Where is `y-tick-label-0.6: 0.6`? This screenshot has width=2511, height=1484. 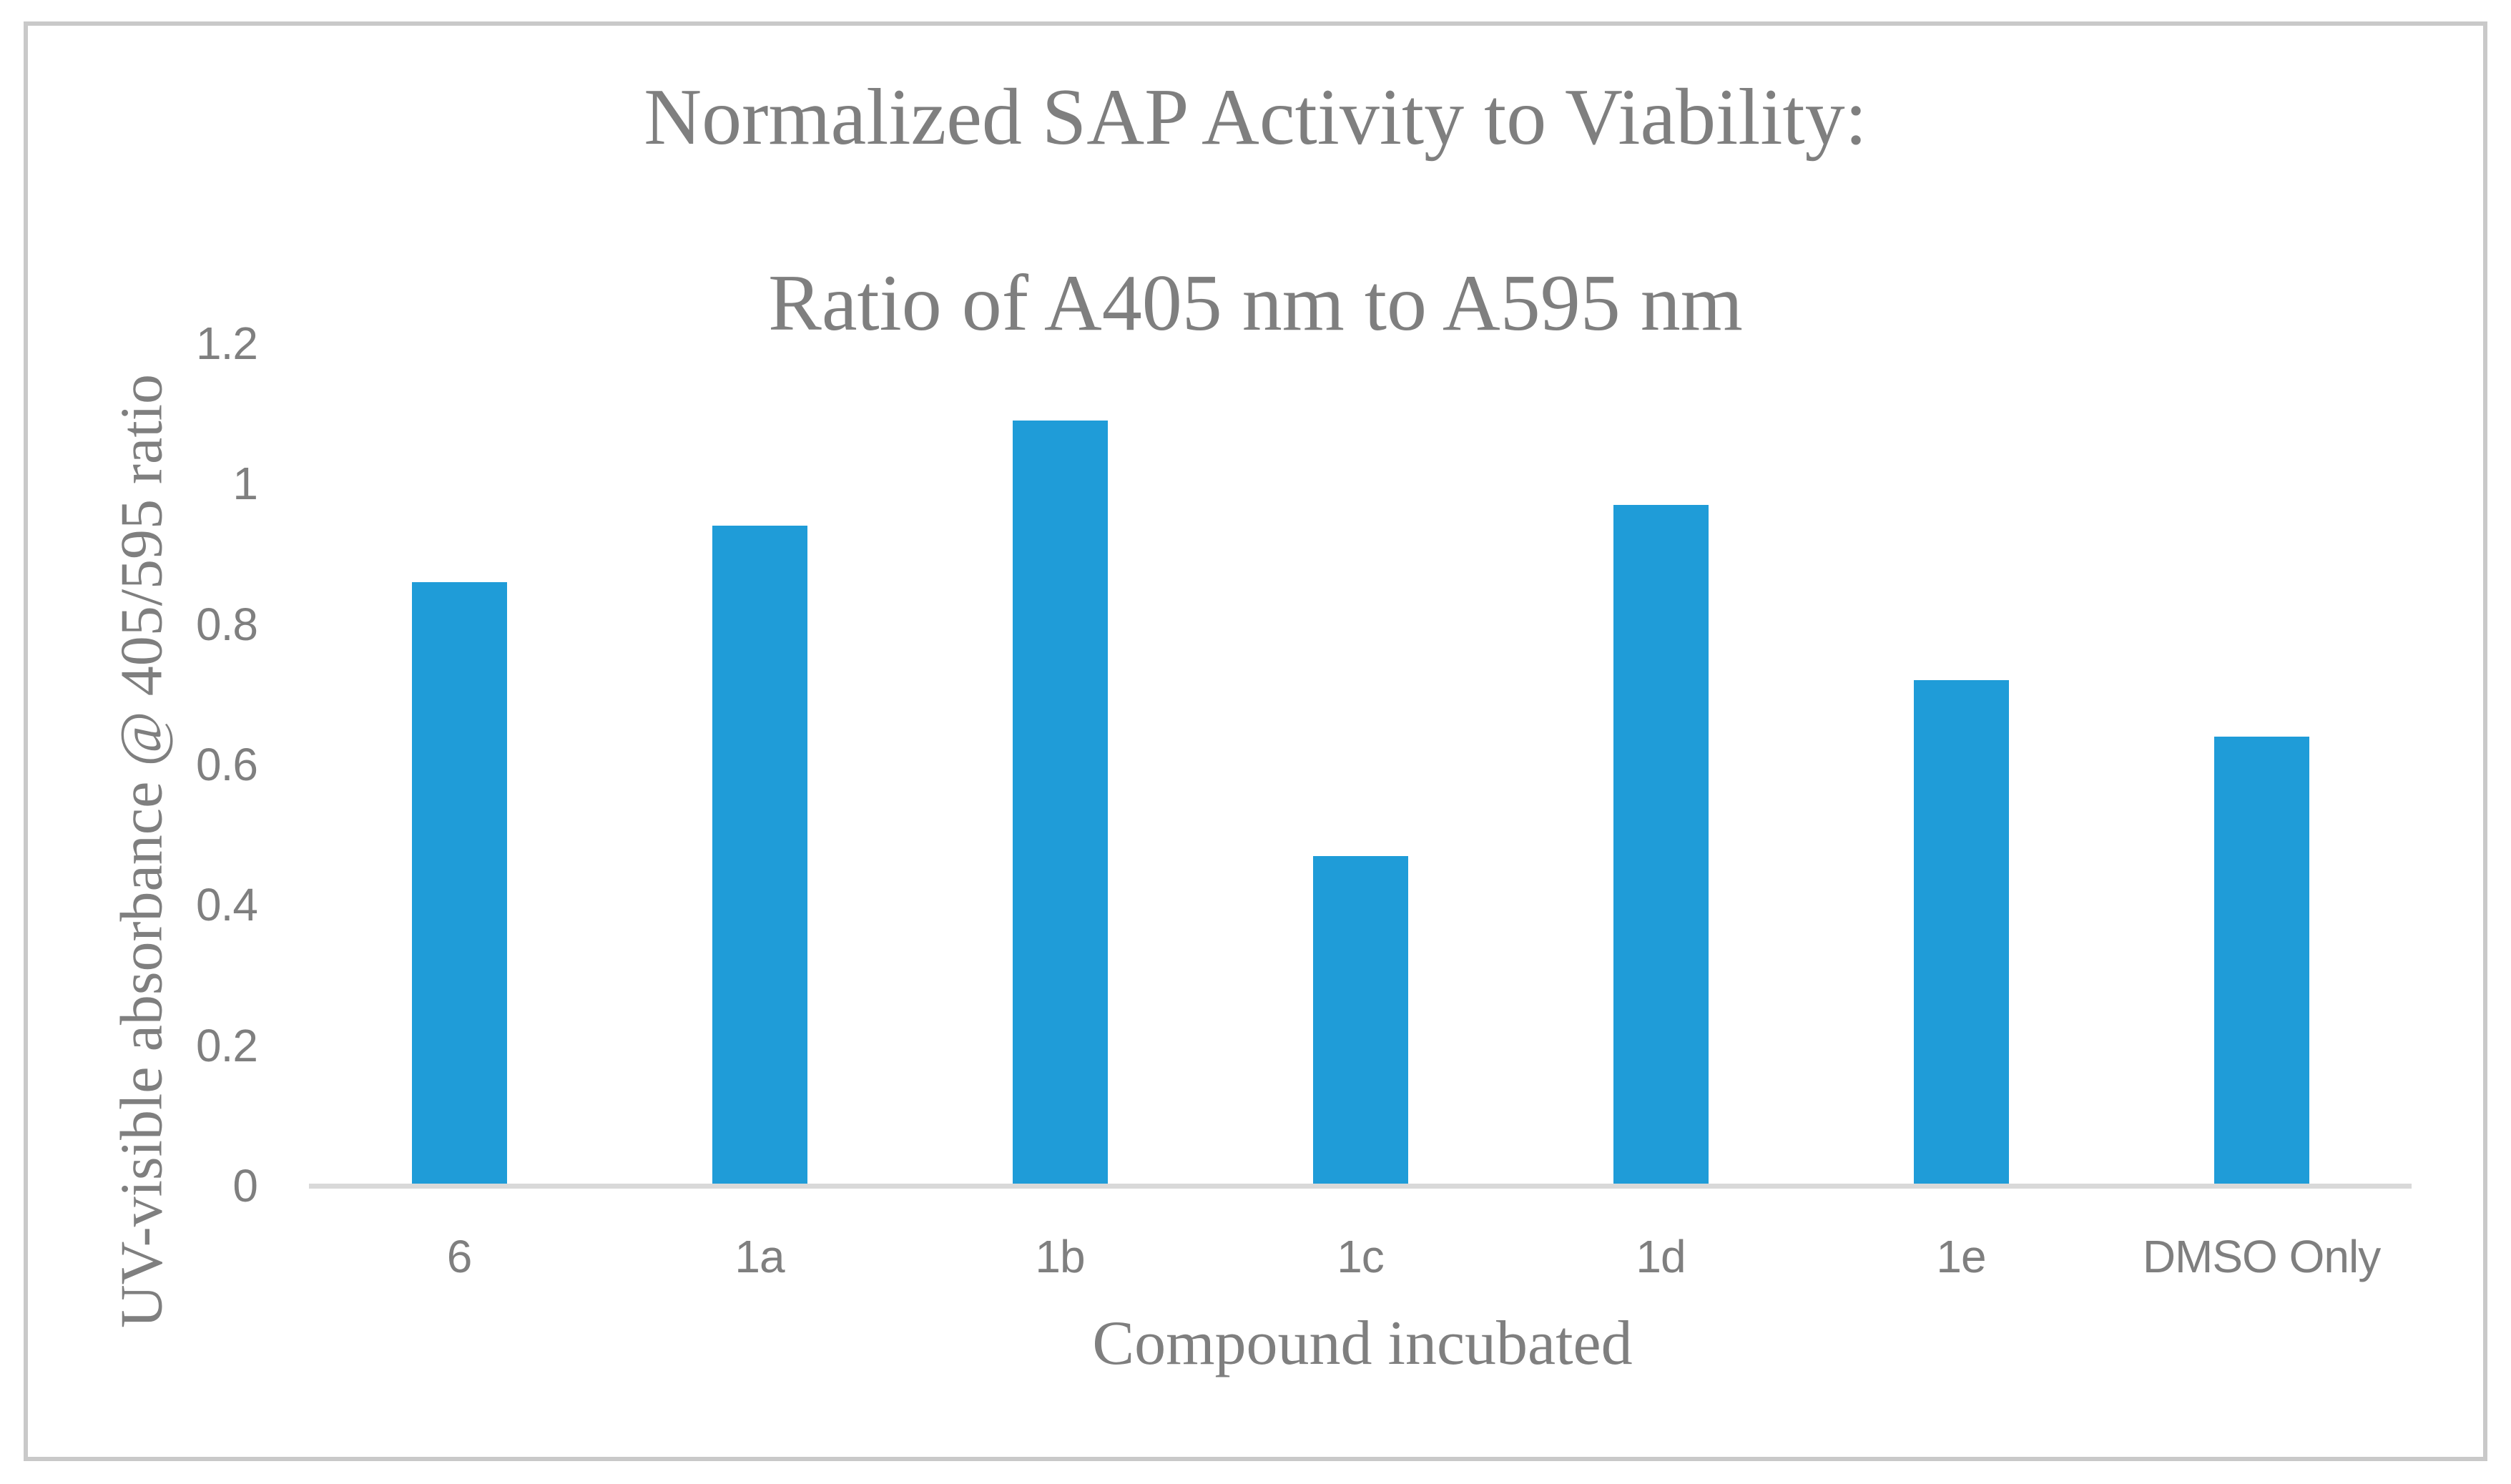
y-tick-label-0.6: 0.6 is located at coordinates (227, 764).